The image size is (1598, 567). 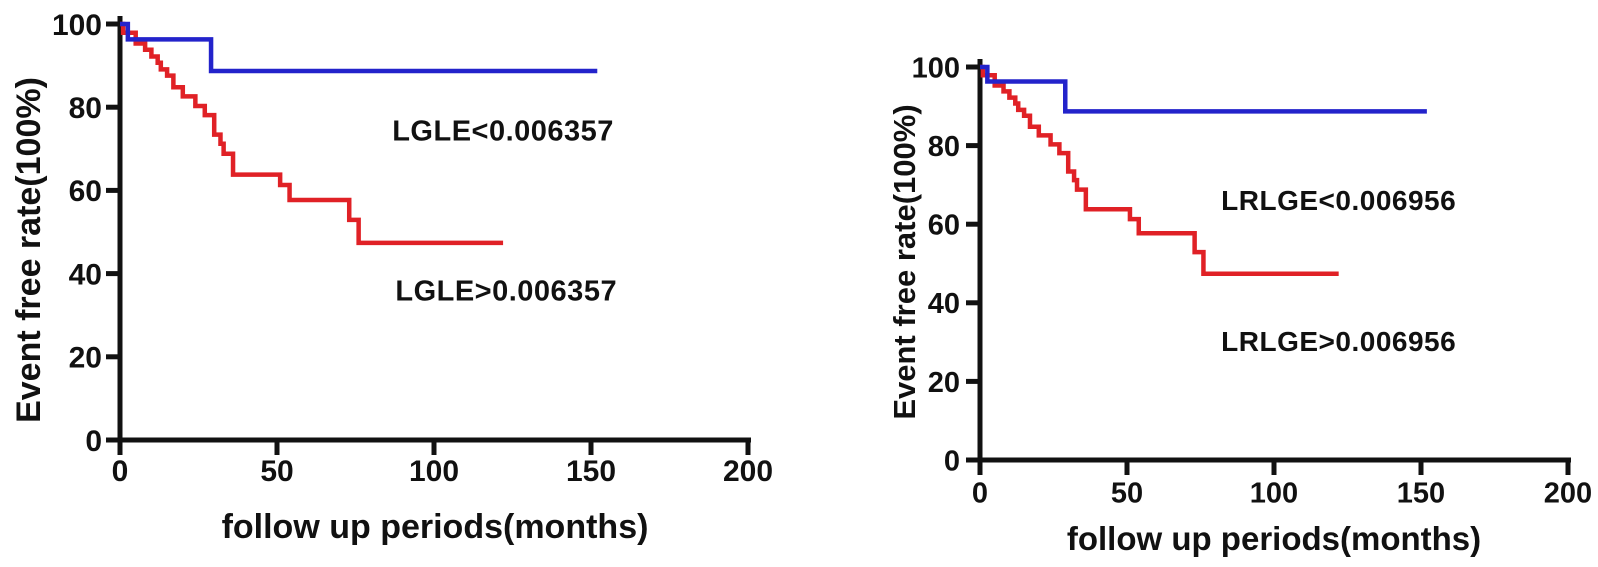 I want to click on group-label-blue: LRLGE<0.006956, so click(x=1339, y=200).